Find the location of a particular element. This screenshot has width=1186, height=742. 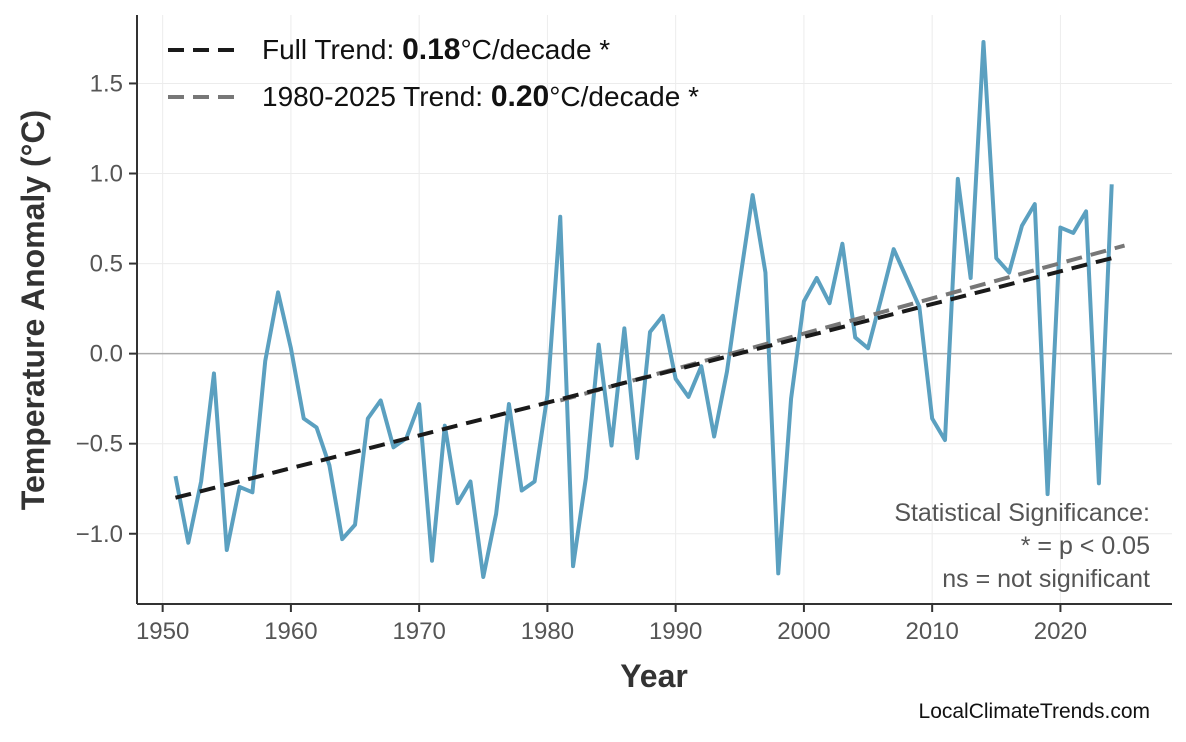

y-tick-label: 0.0 is located at coordinates (106, 354).